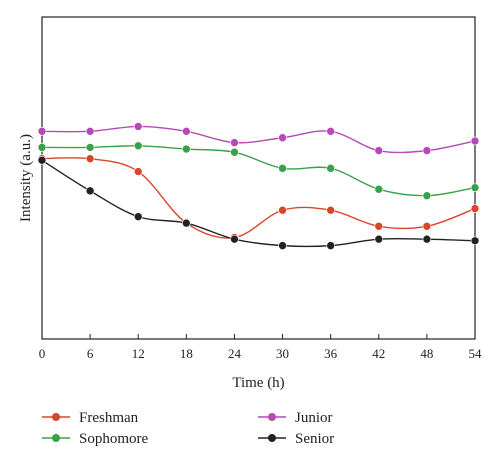 This screenshot has height=466, width=500. Describe the element at coordinates (42, 353) in the screenshot. I see `x-tick-label: 0` at that location.